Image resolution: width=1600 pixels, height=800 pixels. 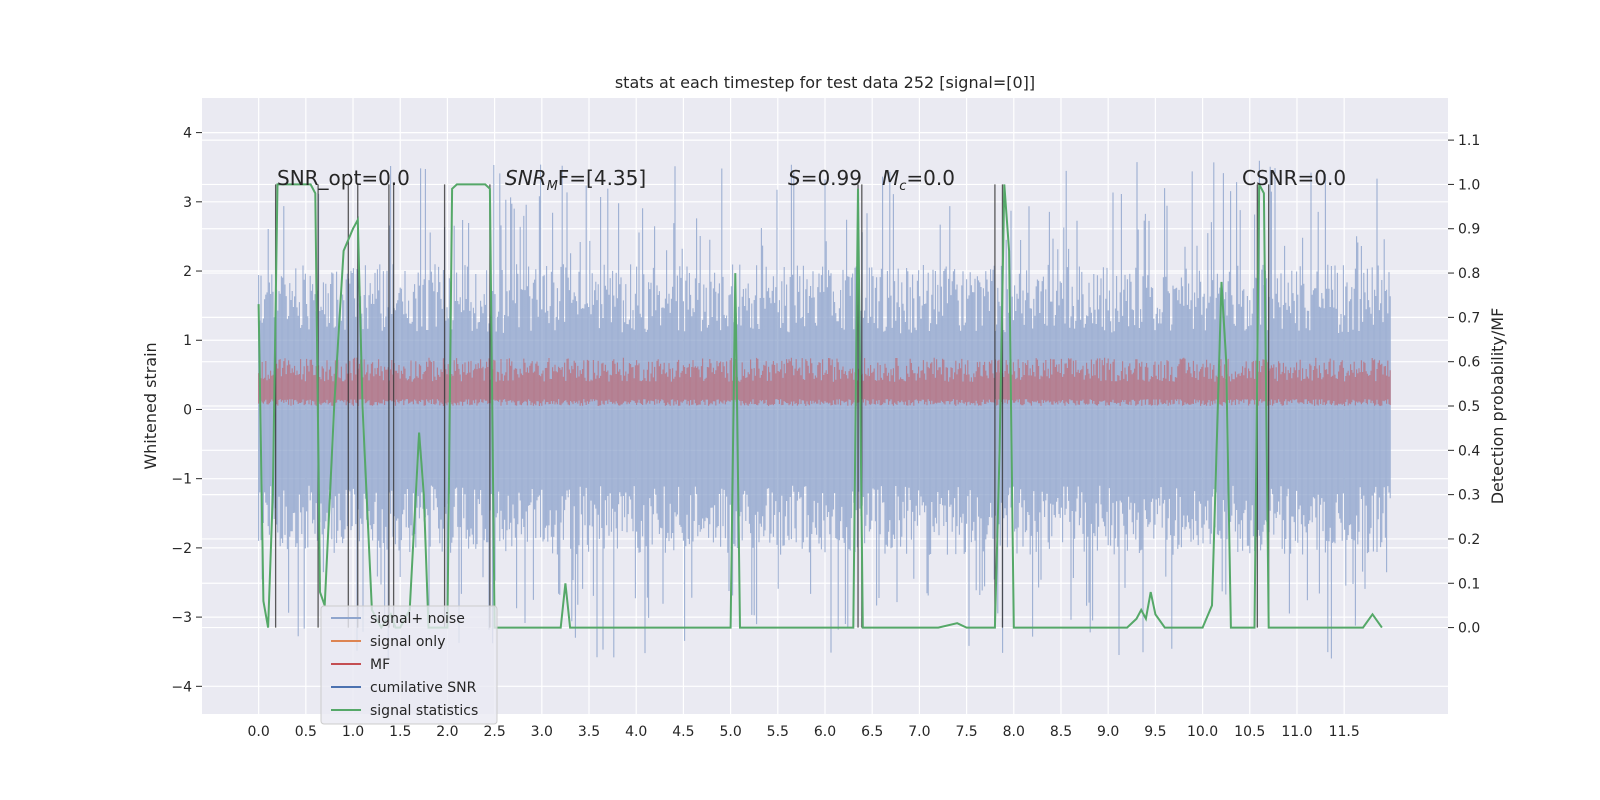 What do you see at coordinates (1469, 318) in the screenshot?
I see `y2-tick-label: 0.7` at bounding box center [1469, 318].